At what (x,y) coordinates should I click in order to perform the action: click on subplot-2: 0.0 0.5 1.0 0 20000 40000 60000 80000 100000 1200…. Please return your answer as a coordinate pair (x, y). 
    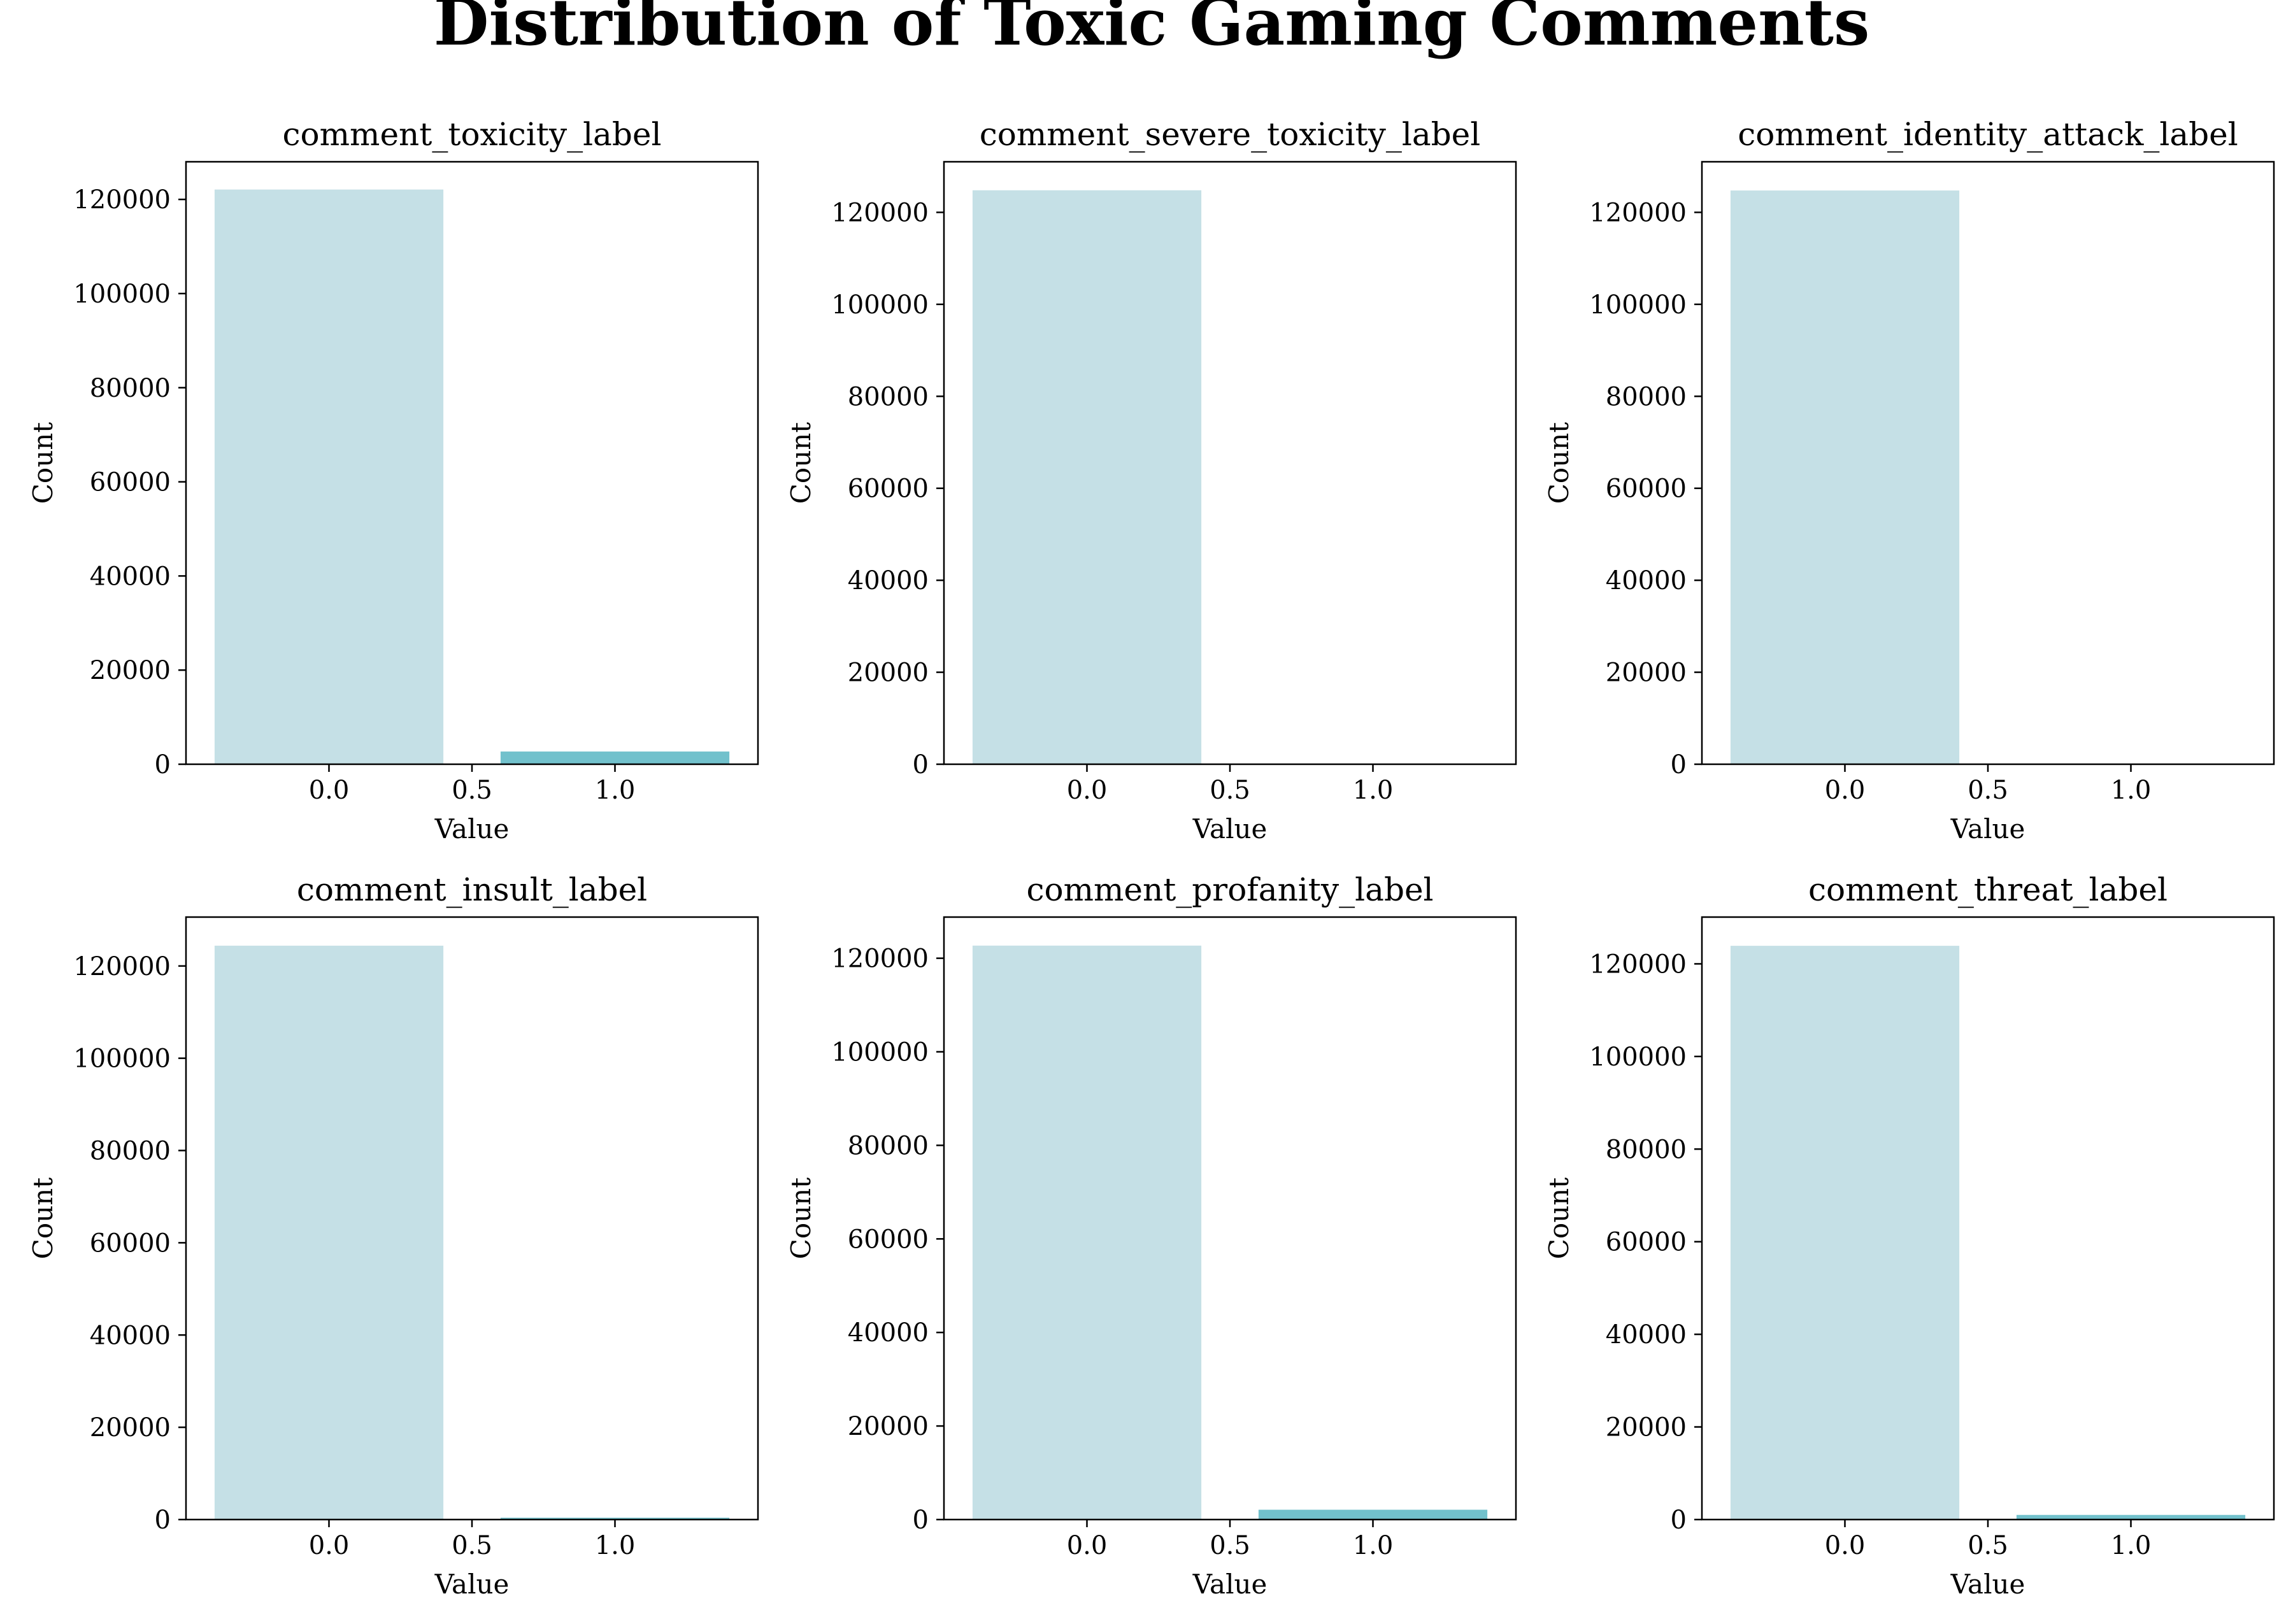
    Looking at the image, I should click on (1151, 480).